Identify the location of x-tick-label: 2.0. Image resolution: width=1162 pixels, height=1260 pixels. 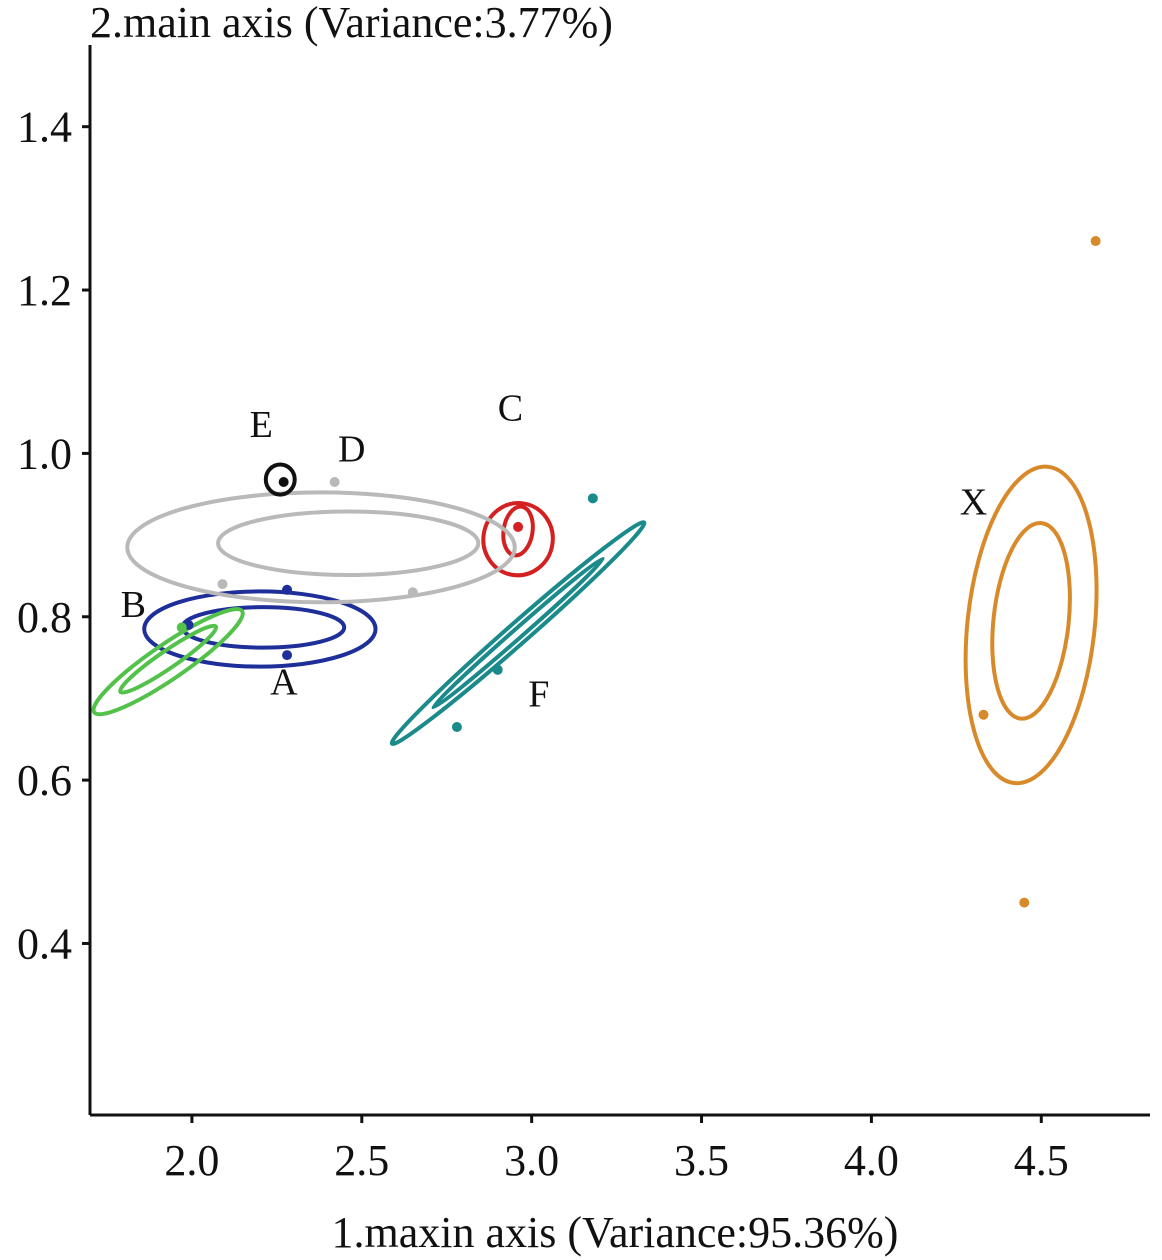
(191, 1160).